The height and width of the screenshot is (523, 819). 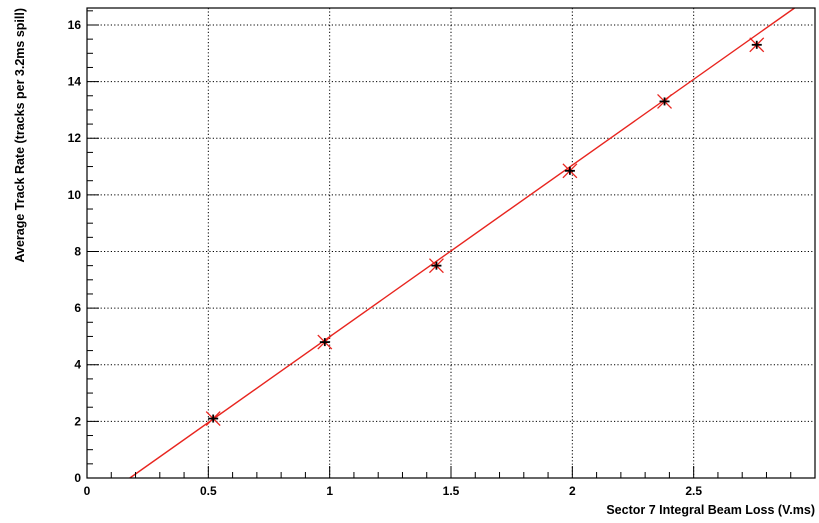 I want to click on y-tick-label: 0, so click(x=77, y=478).